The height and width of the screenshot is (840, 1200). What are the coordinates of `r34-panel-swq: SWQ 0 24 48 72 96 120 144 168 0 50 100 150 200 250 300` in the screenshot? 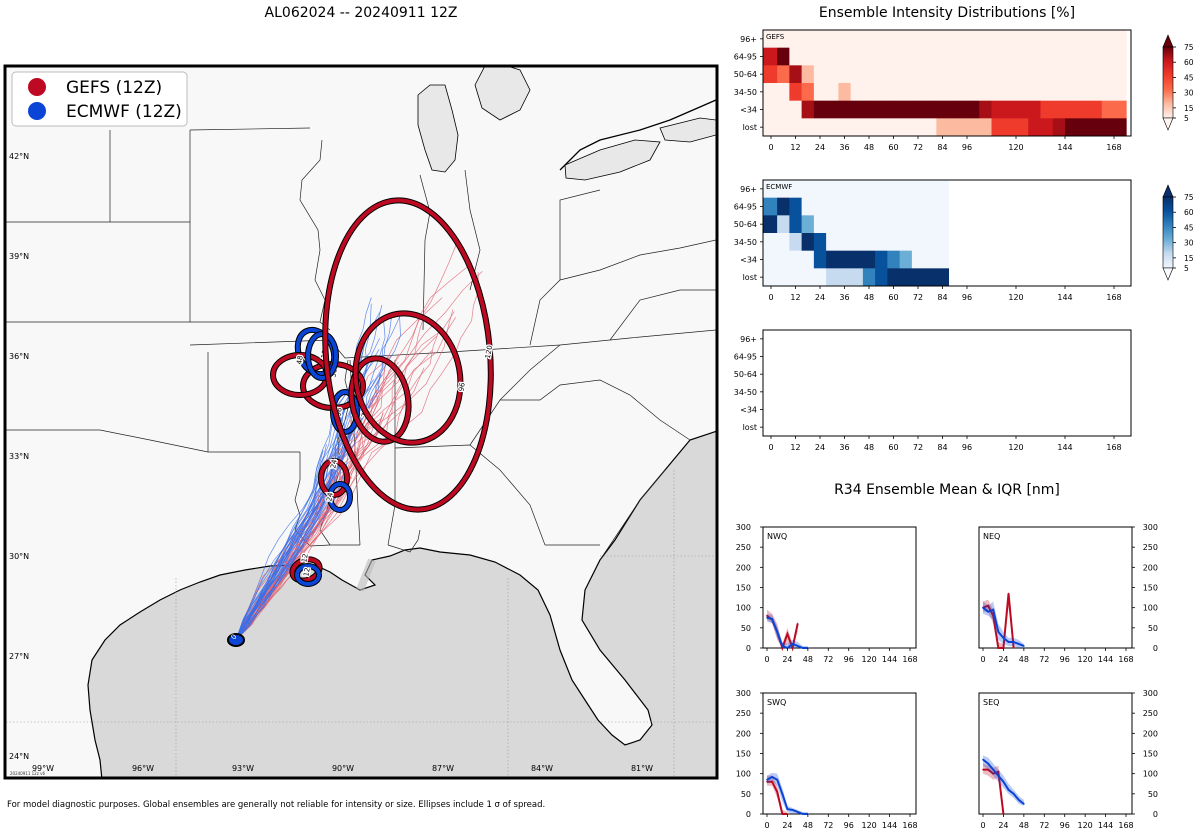 It's located at (827, 759).